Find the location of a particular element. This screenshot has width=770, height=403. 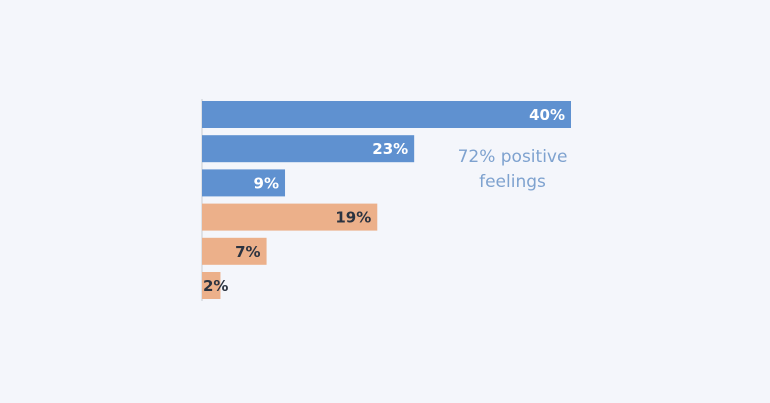

value-label: 19% is located at coordinates (353, 218).